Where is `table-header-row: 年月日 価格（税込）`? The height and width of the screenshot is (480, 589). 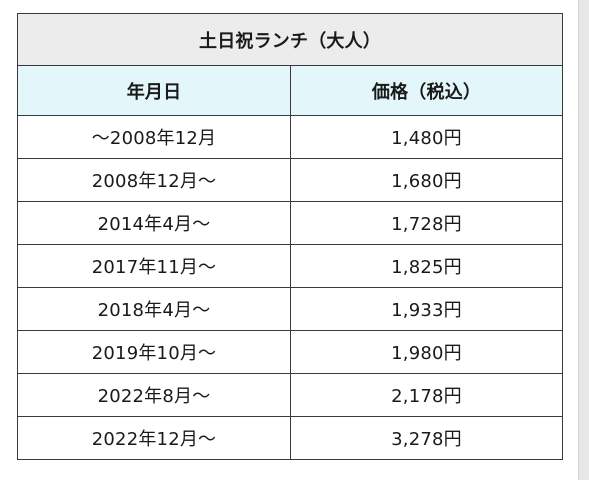
table-header-row: 年月日 価格（税込） is located at coordinates (290, 90).